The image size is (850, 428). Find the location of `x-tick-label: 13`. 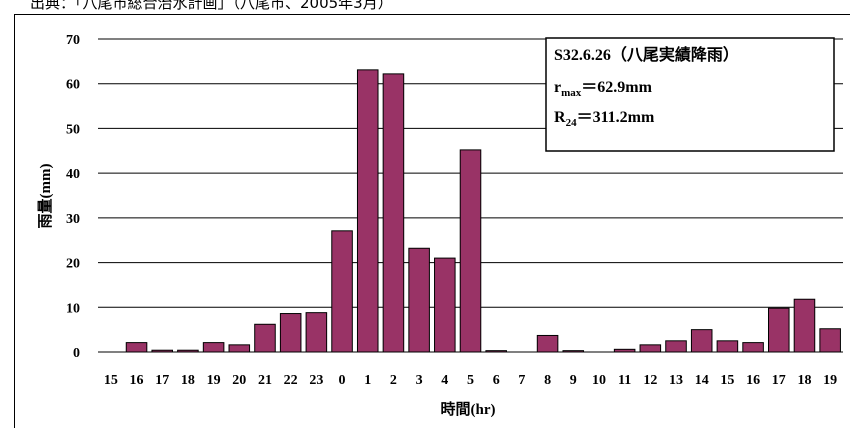

x-tick-label: 13 is located at coordinates (676, 380).